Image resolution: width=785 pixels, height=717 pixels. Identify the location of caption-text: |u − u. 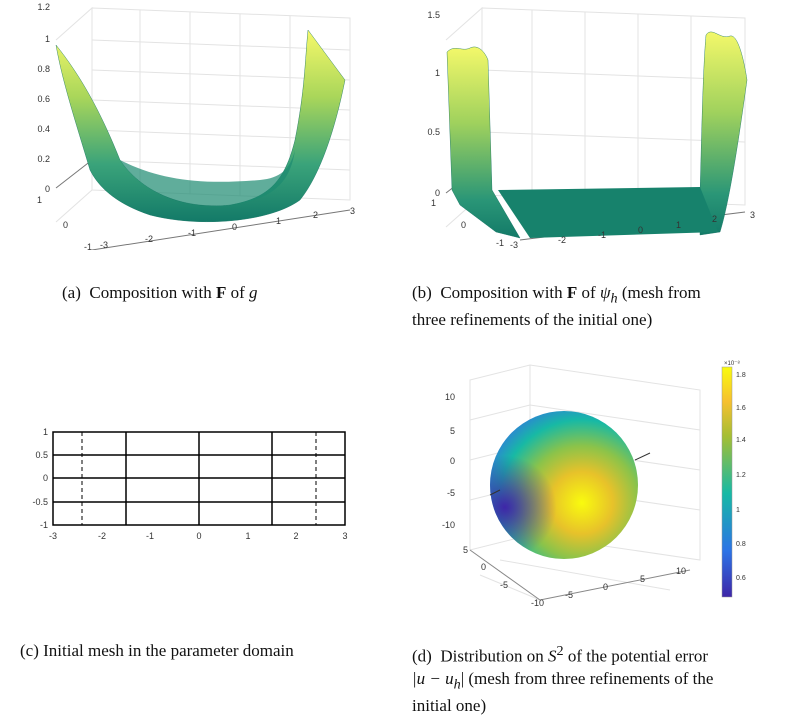
(433, 678).